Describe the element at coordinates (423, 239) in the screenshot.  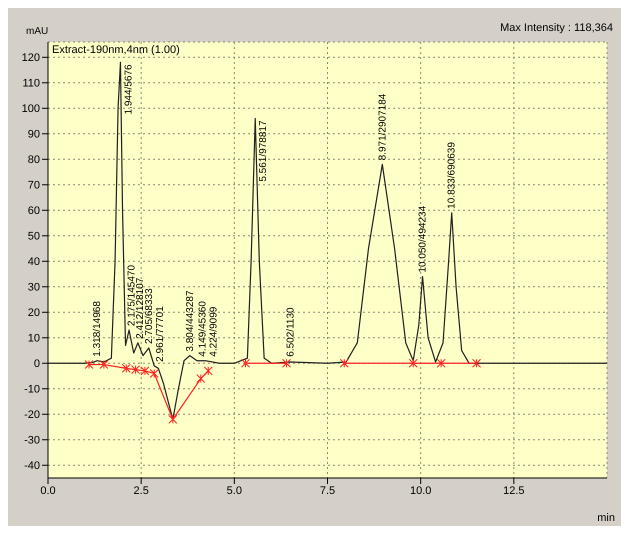
I see `annotation: 10.050/494234` at that location.